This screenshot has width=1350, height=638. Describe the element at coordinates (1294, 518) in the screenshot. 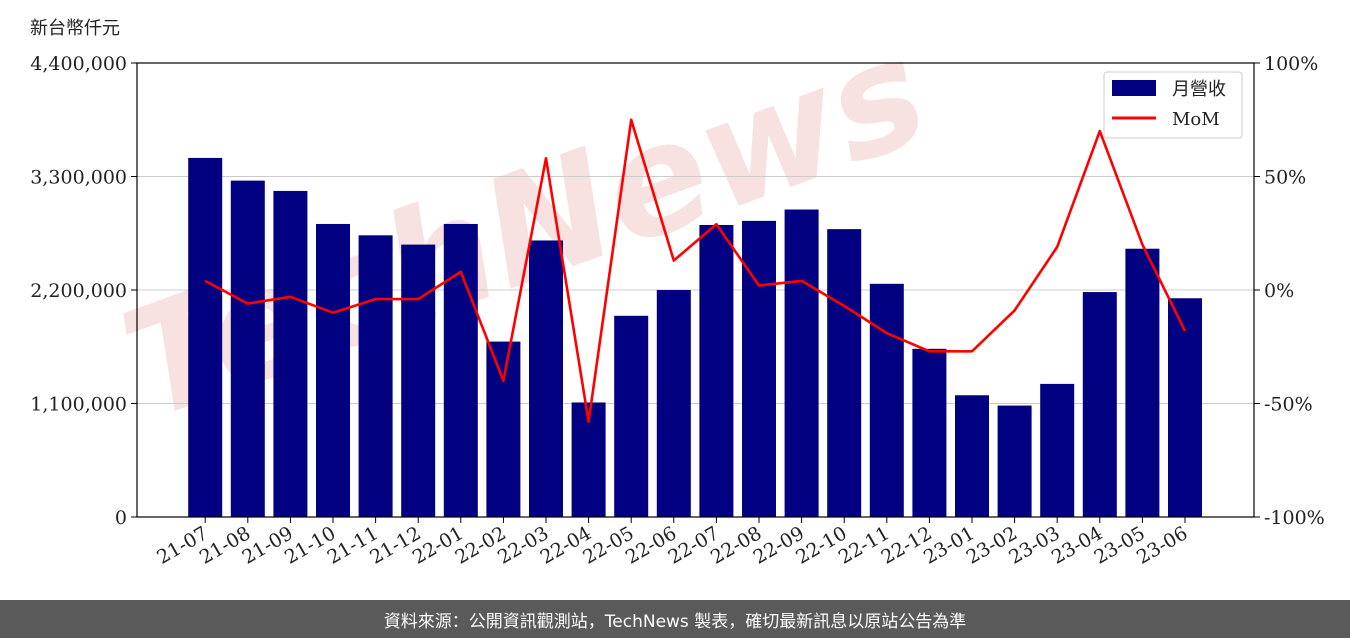

I see `y-right-tick-label: -100%` at that location.